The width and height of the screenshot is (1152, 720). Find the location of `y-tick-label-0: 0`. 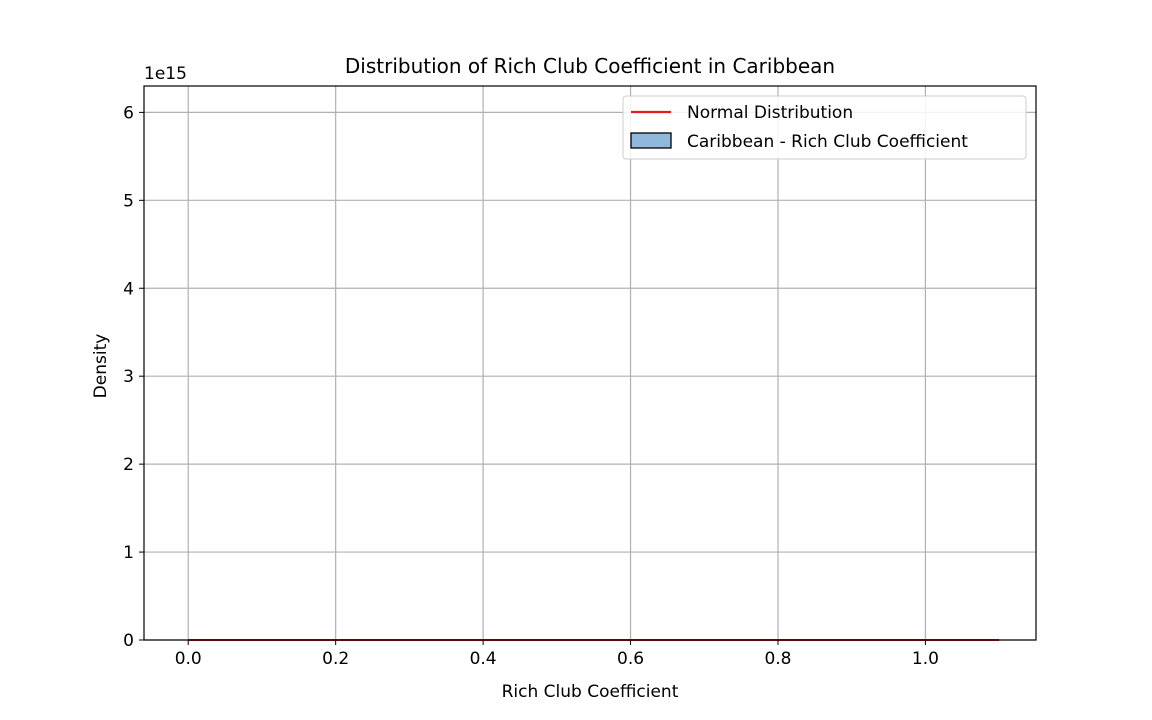

y-tick-label-0: 0 is located at coordinates (128, 641).